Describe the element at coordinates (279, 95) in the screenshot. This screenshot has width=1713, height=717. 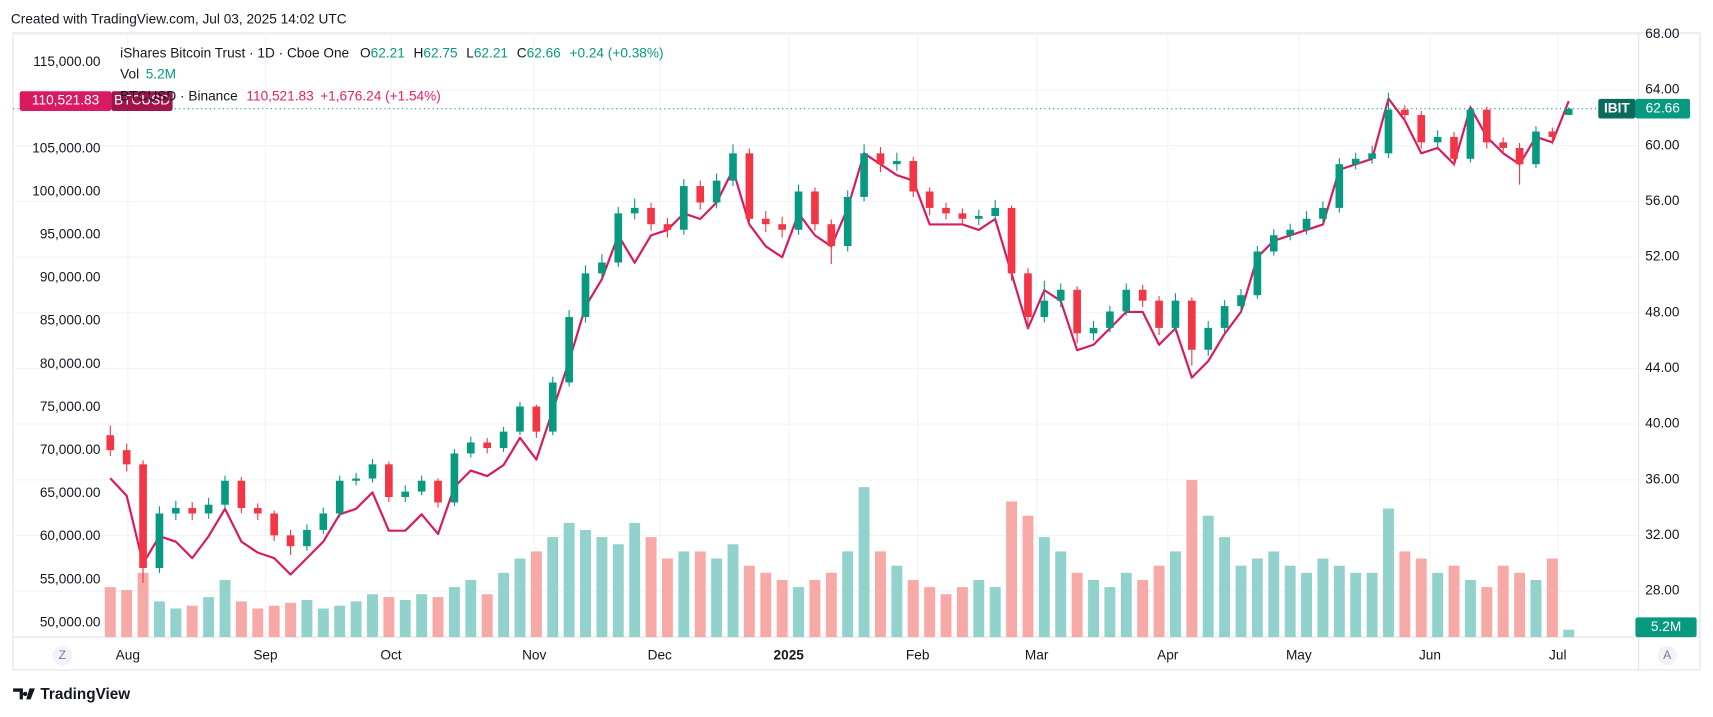
I see `legend-btc-price: 110,521.83` at that location.